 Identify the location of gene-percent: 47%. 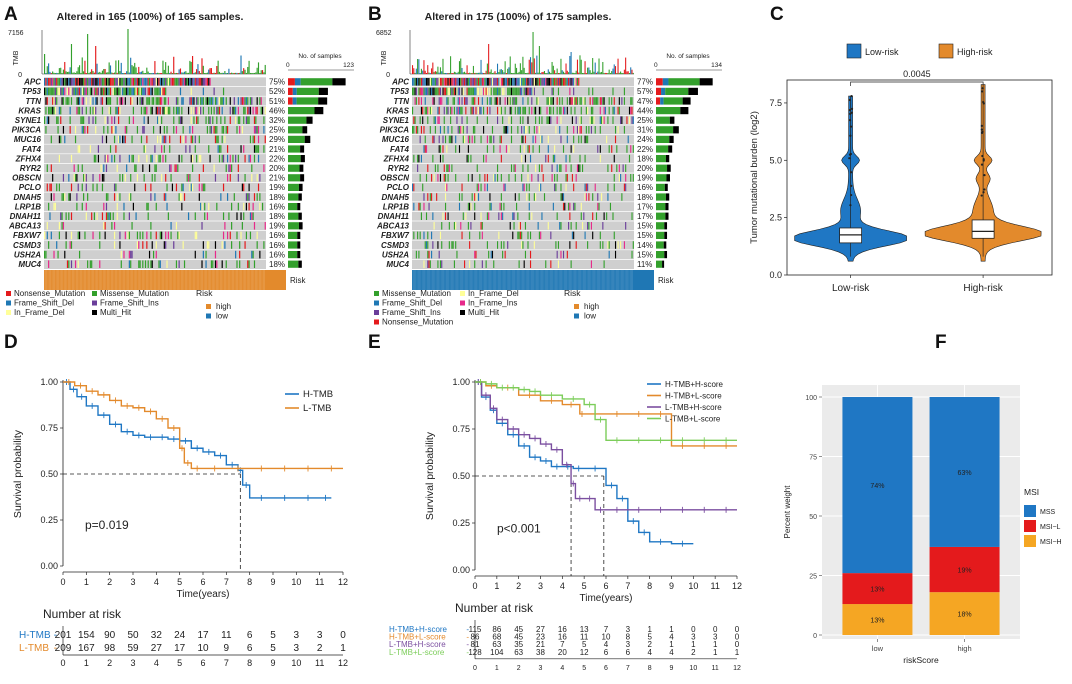
(645, 101).